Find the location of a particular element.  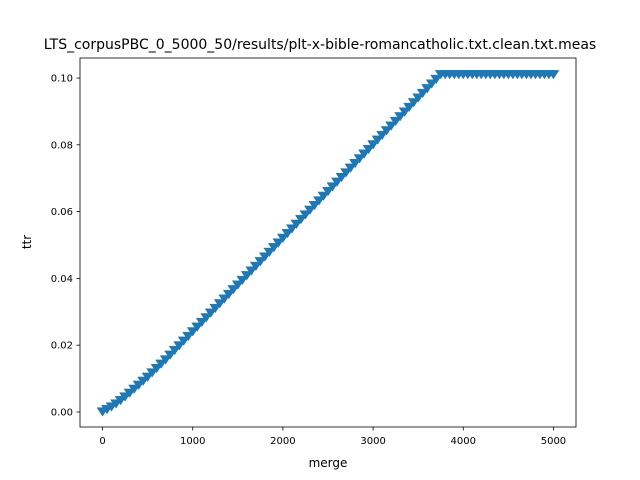

y-axis-label: ttr is located at coordinates (27, 242).